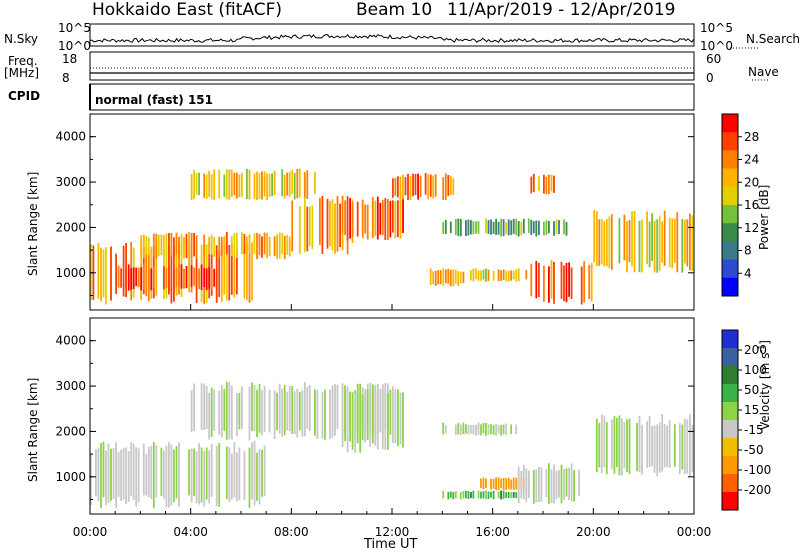 This screenshot has width=800, height=554. What do you see at coordinates (730, 420) in the screenshot?
I see `colorbar-frame` at bounding box center [730, 420].